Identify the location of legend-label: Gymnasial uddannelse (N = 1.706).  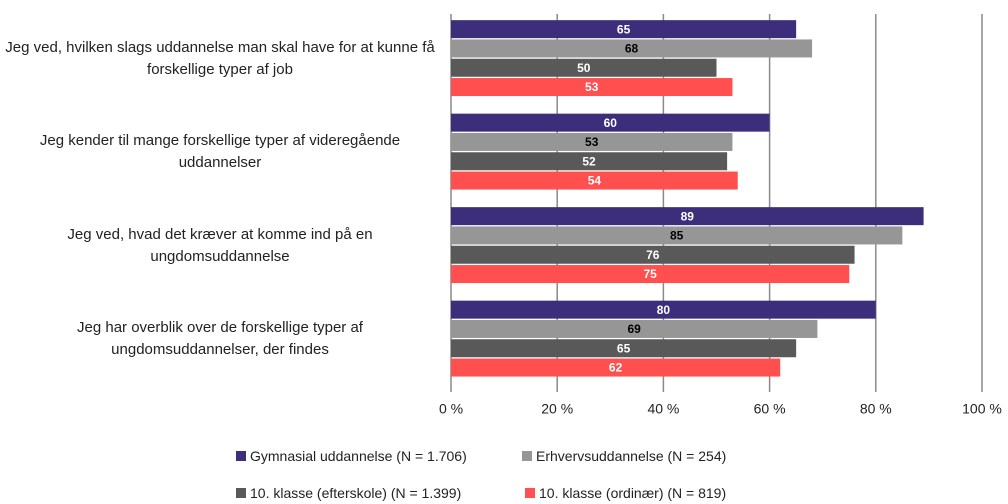
(358, 456).